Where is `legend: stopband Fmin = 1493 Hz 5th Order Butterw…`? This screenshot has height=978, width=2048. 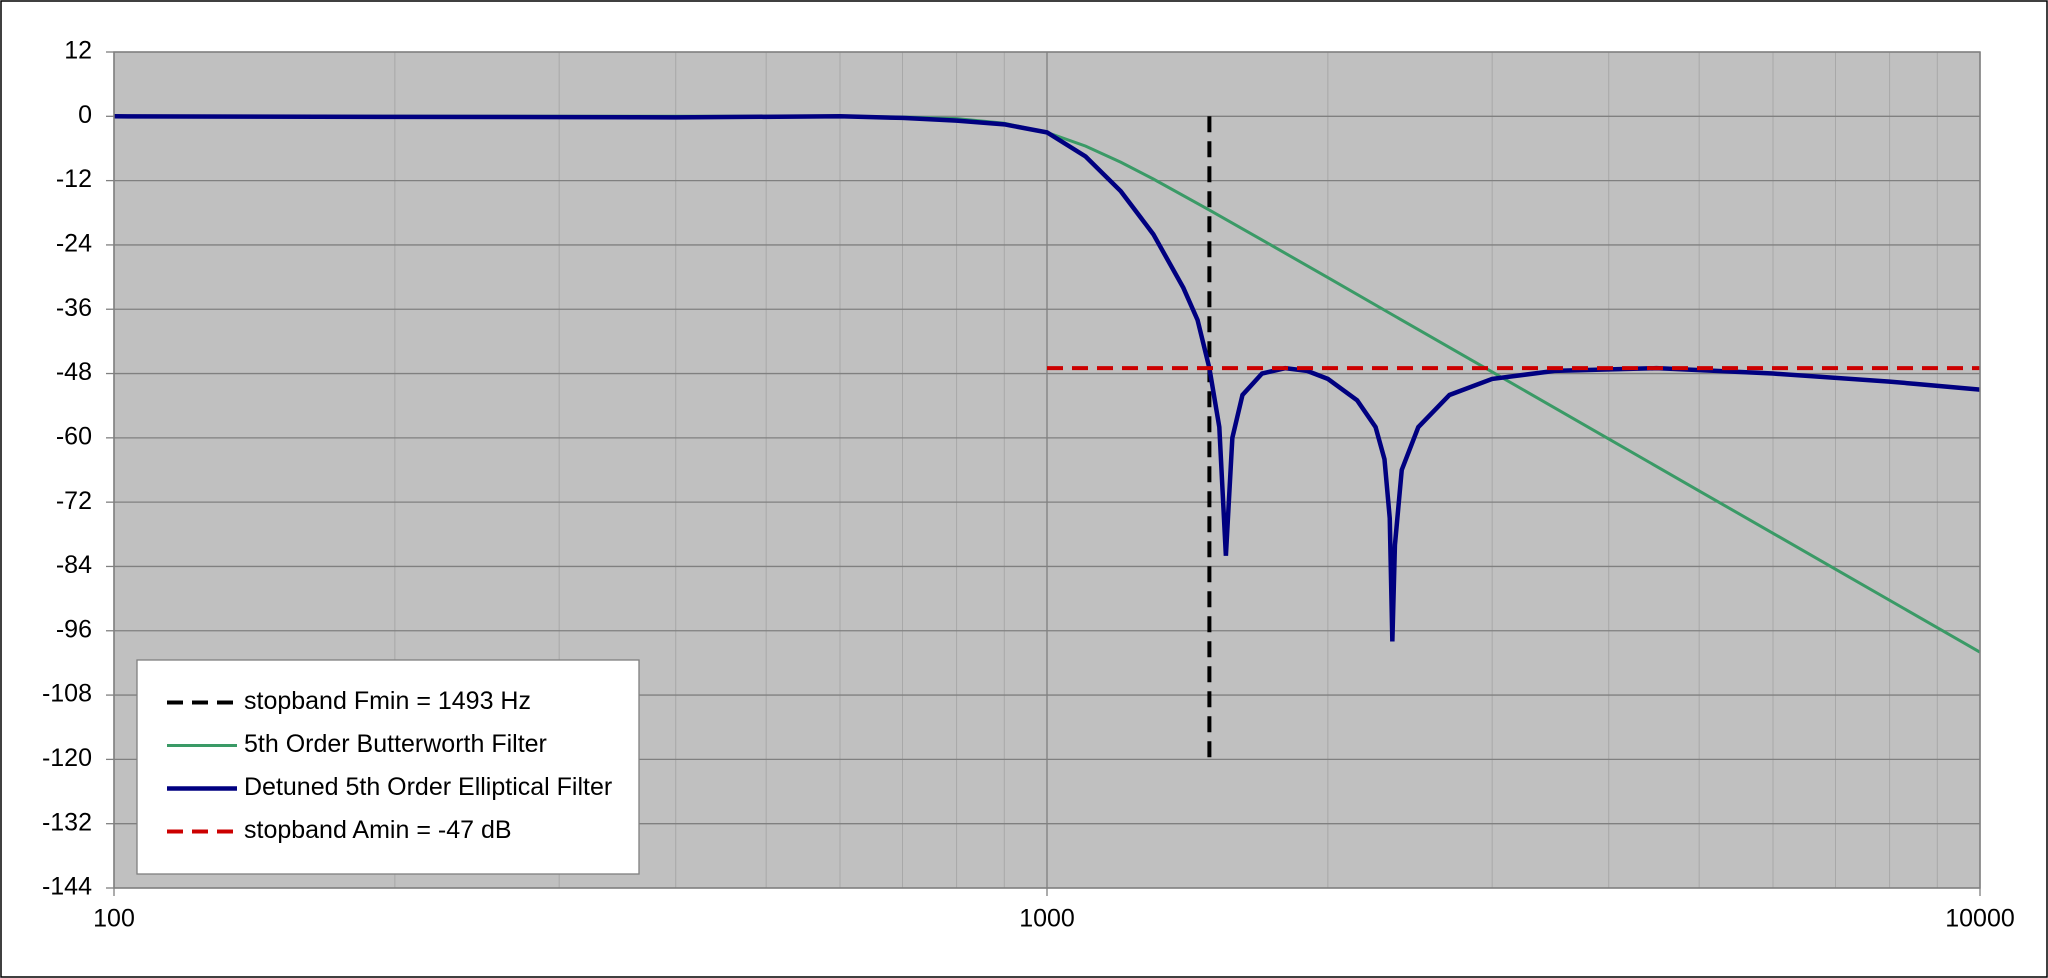
legend: stopband Fmin = 1493 Hz 5th Order Butterw… is located at coordinates (388, 767).